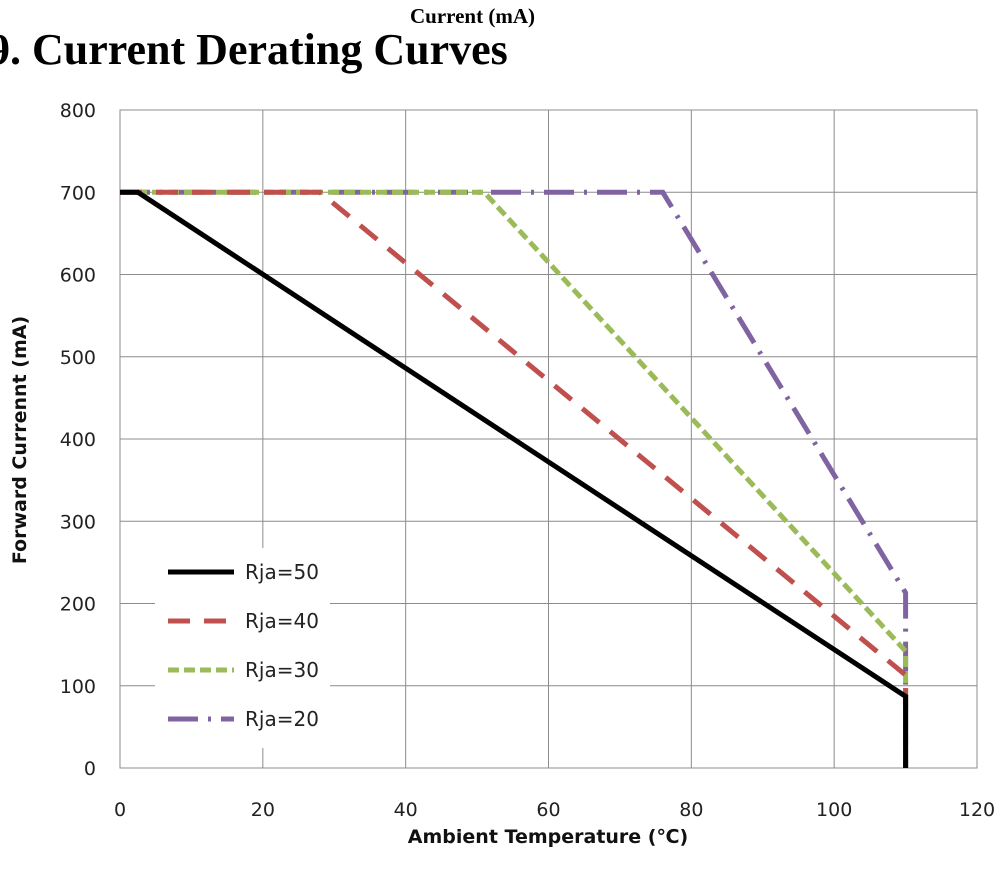  Describe the element at coordinates (120, 810) in the screenshot. I see `x-tick-label: 0` at that location.